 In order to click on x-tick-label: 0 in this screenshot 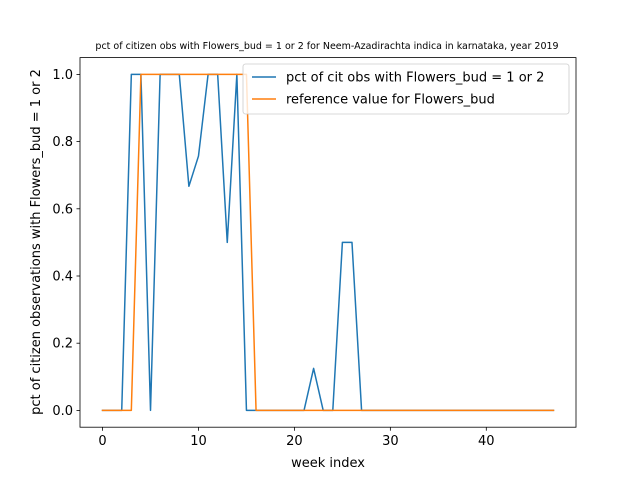, I will do `click(102, 441)`.